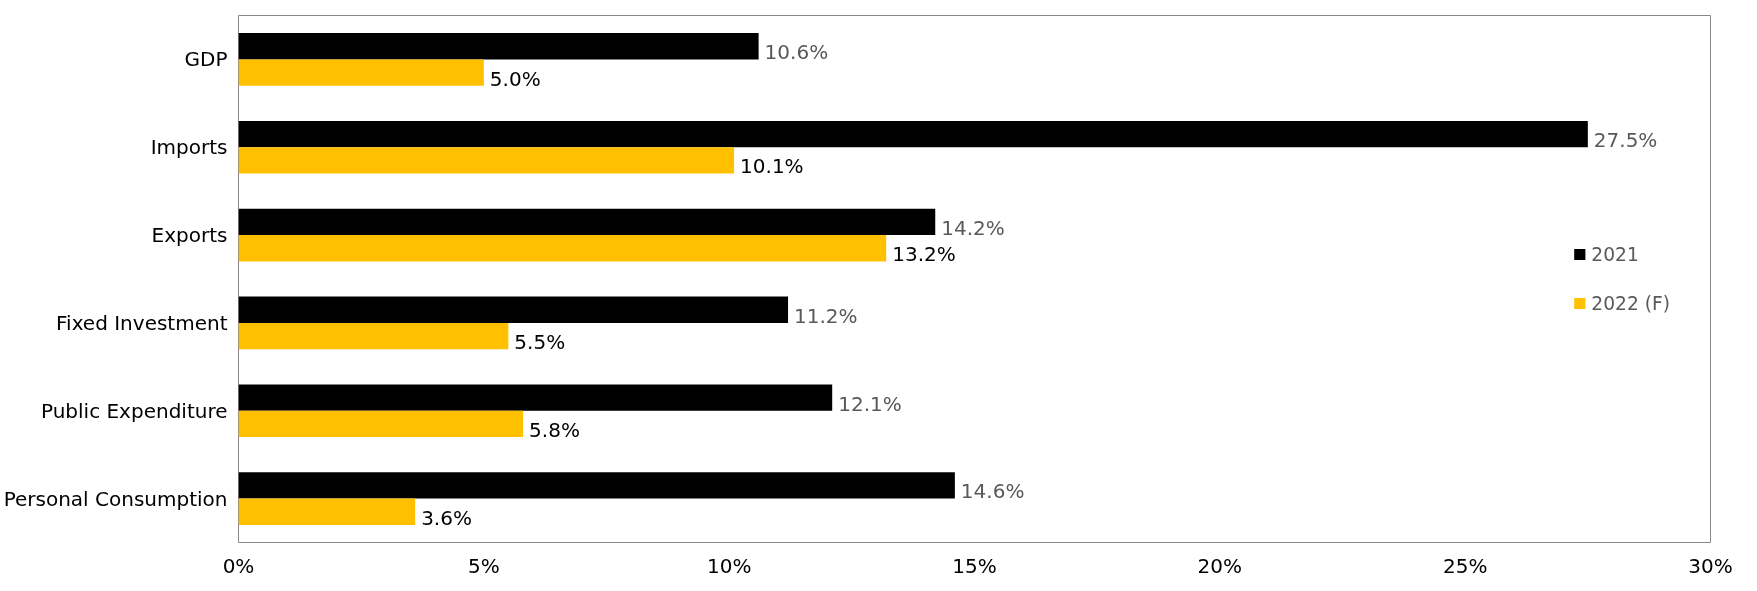  What do you see at coordinates (483, 565) in the screenshot?
I see `x-tick-label: 5%` at bounding box center [483, 565].